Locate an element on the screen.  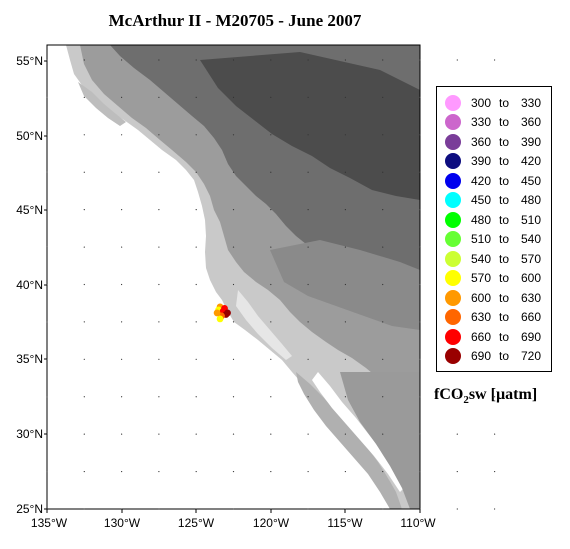
legend-item: 330 to 360 is located at coordinates (494, 123).